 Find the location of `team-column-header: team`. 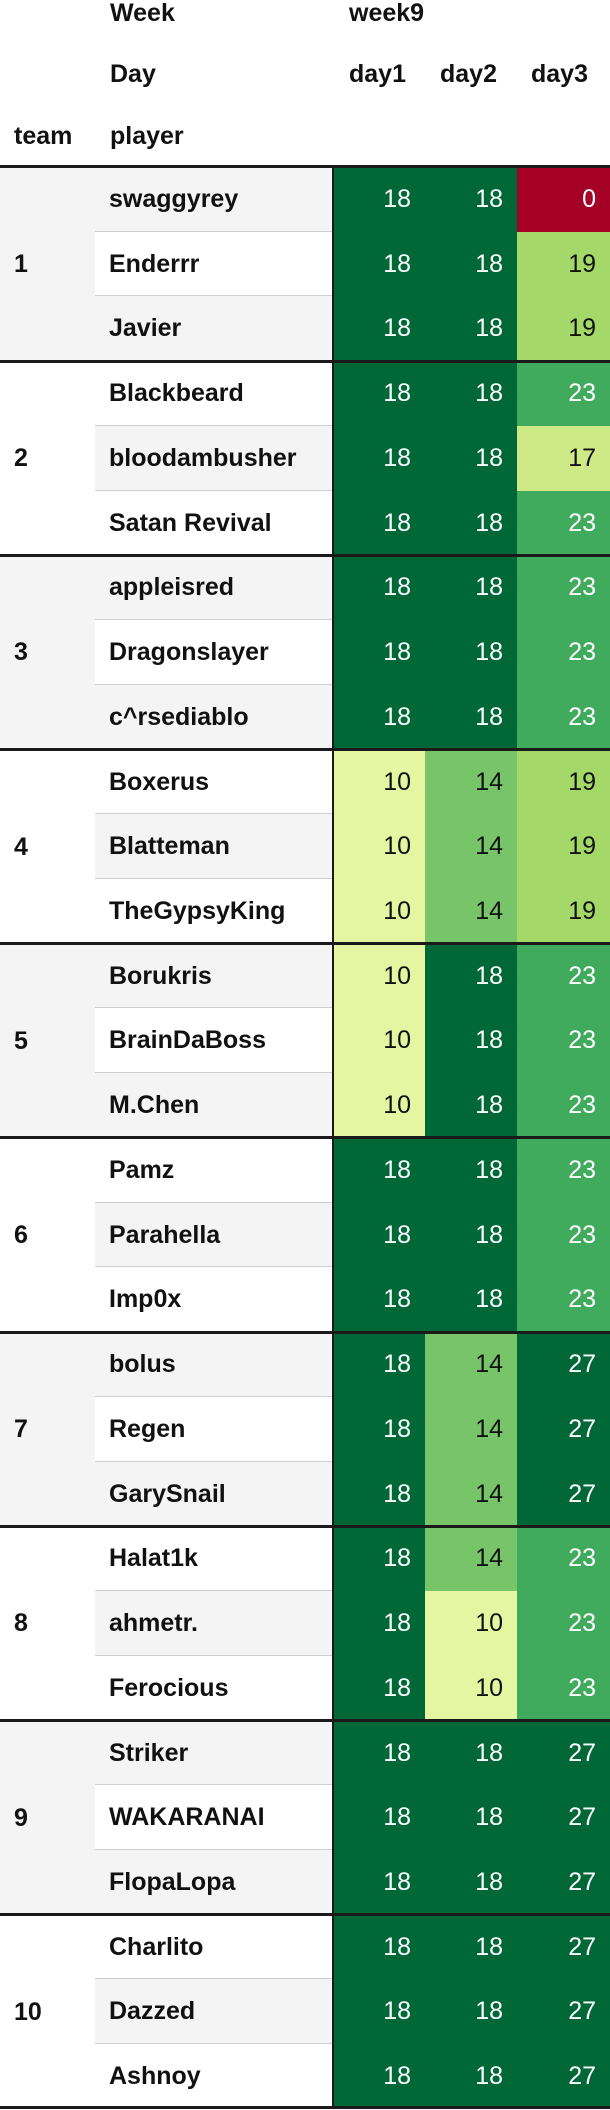

team-column-header: team is located at coordinates (43, 136).